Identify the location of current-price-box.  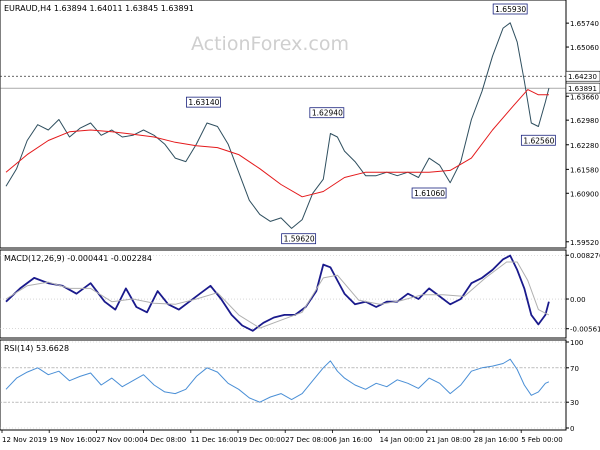
(582, 88).